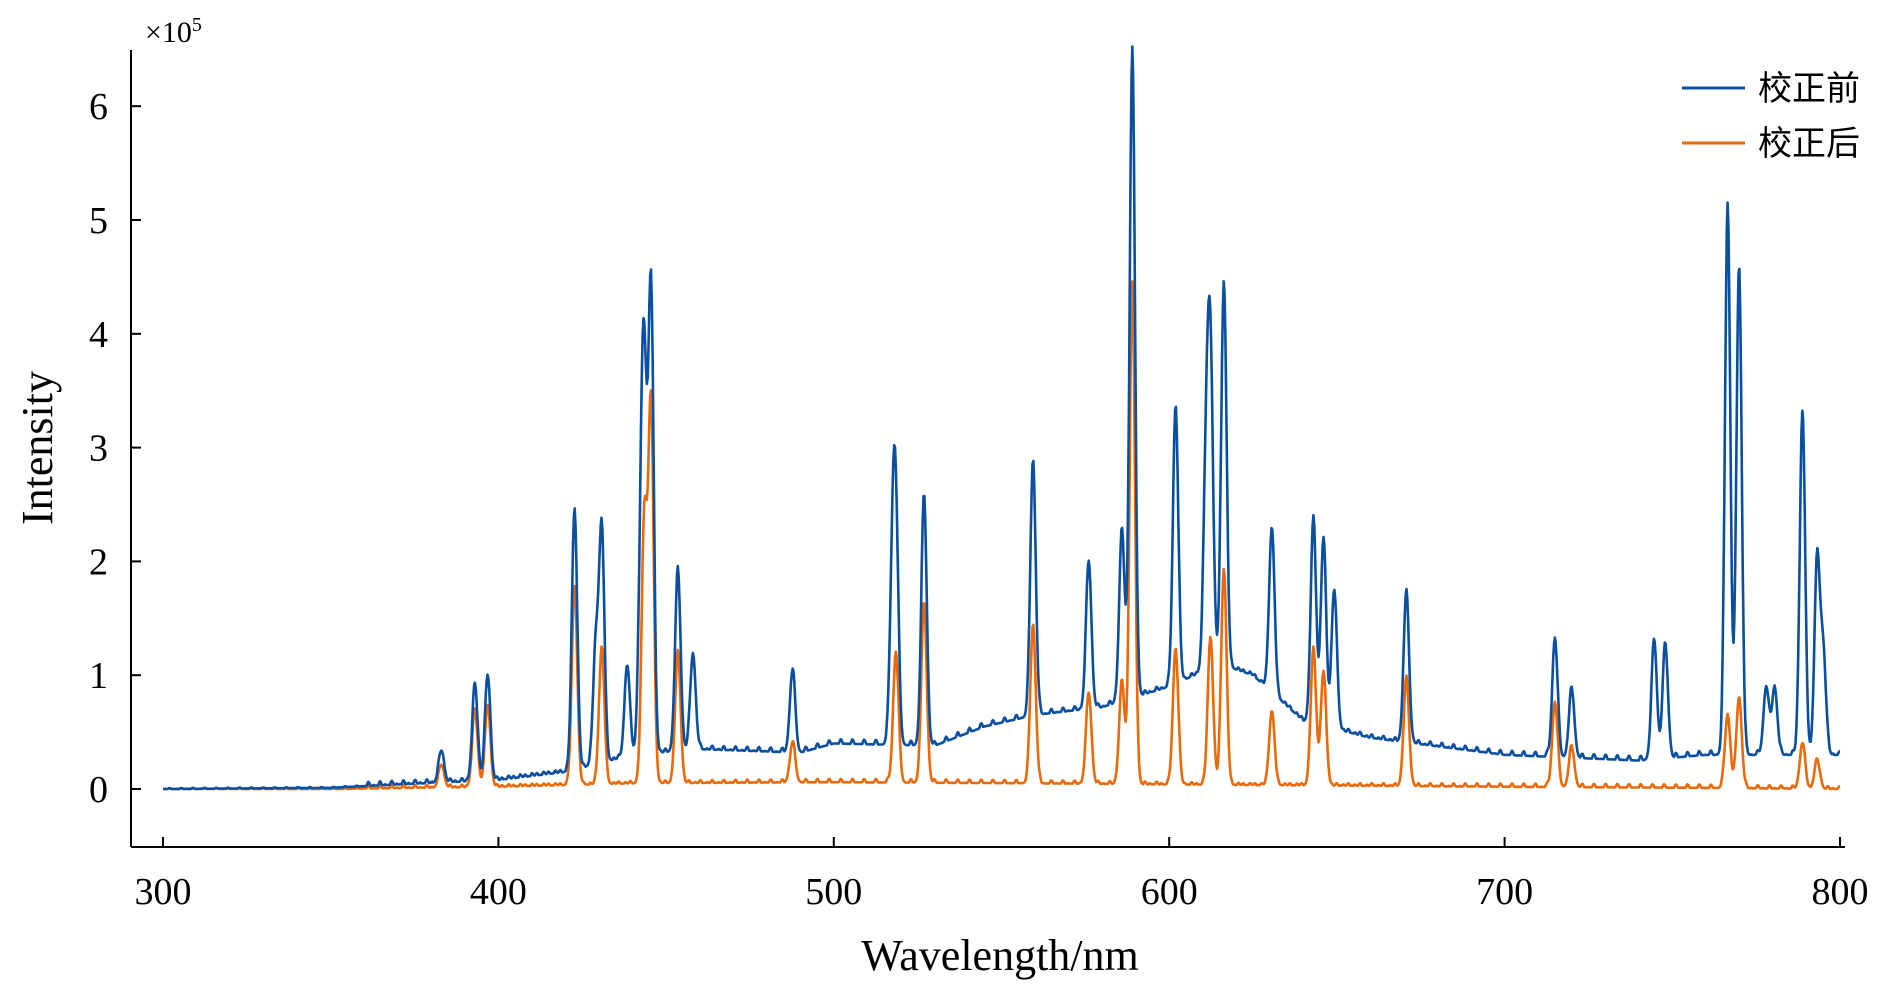 The height and width of the screenshot is (988, 1881). Describe the element at coordinates (1002, 875) in the screenshot. I see `x-ticks: 300 400 500 600 700 800` at that location.